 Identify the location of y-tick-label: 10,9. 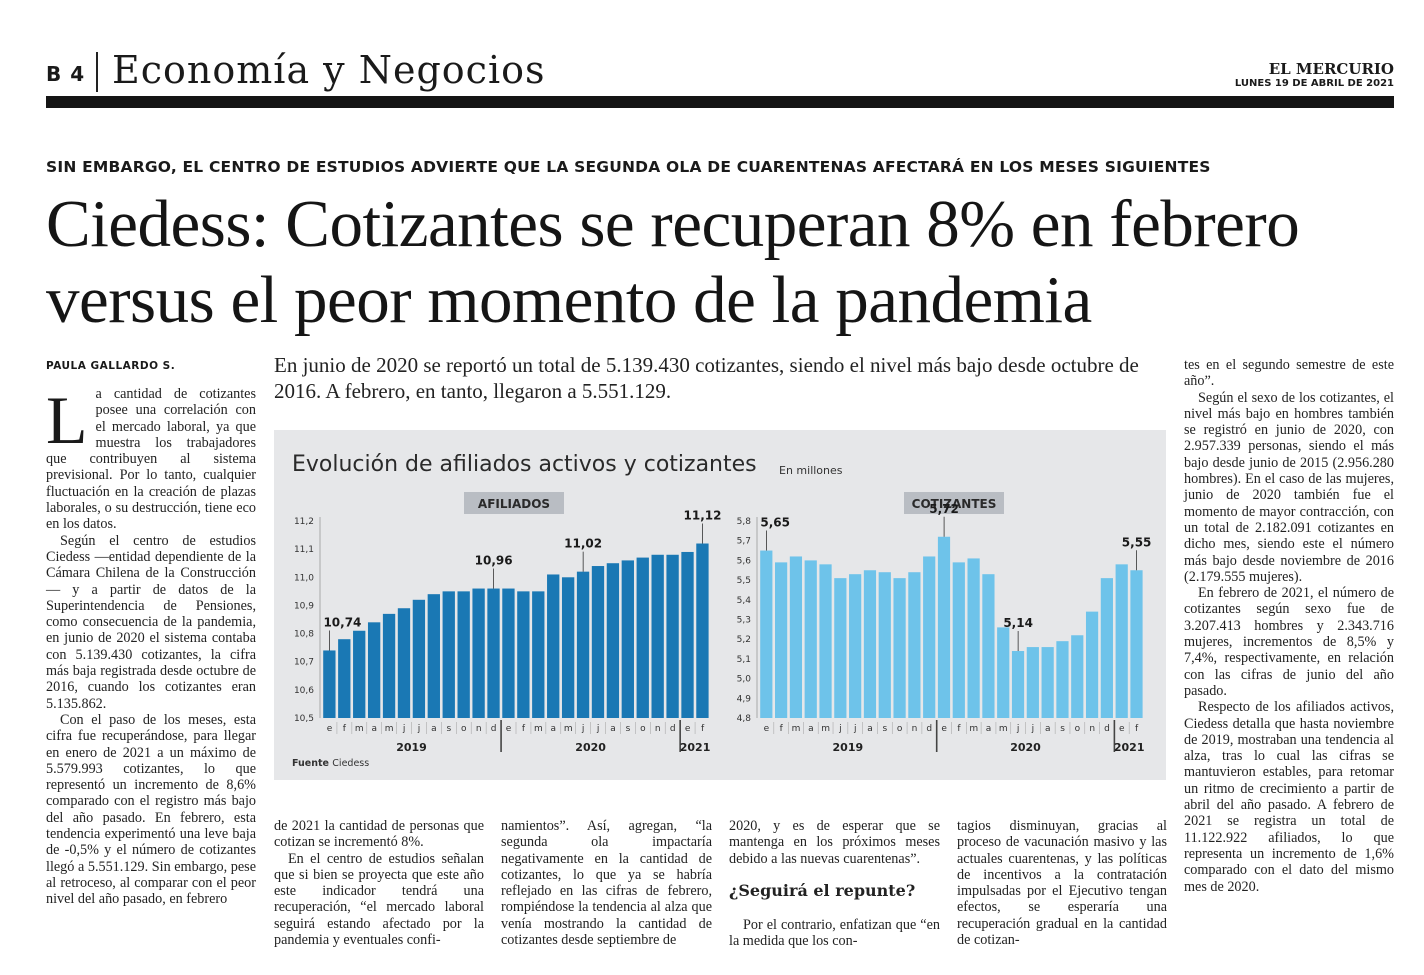
(304, 606).